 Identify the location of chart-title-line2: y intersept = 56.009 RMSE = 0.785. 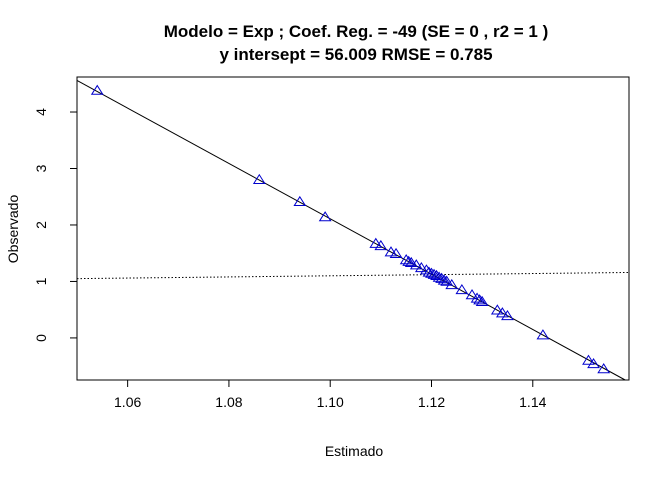
(355, 54).